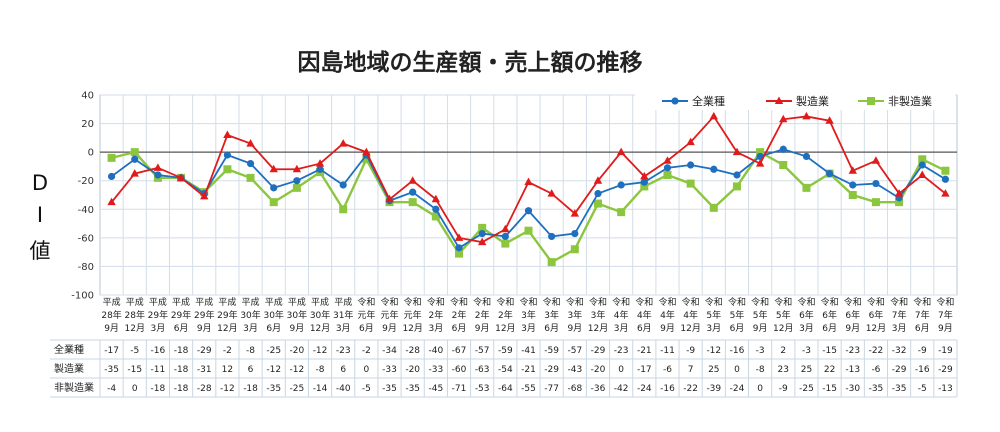 Image resolution: width=1000 pixels, height=432 pixels. What do you see at coordinates (760, 351) in the screenshot?
I see `table-cell: -3` at bounding box center [760, 351].